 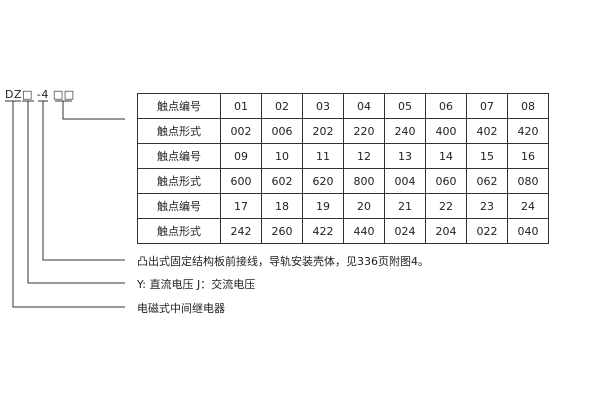 I want to click on table-cell: 024, so click(x=405, y=231).